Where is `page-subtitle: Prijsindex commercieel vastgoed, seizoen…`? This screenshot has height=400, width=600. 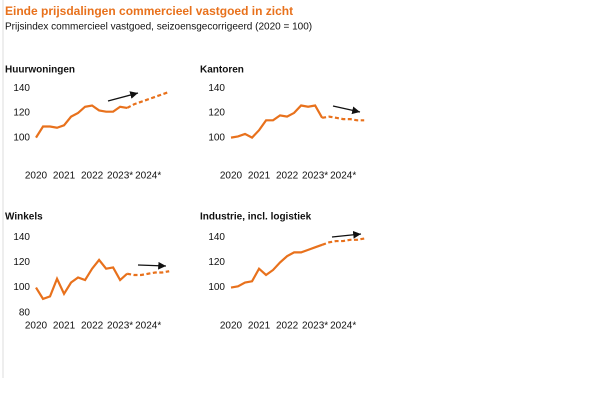
page-subtitle: Prijsindex commercieel vastgoed, seizoen… is located at coordinates (158, 27).